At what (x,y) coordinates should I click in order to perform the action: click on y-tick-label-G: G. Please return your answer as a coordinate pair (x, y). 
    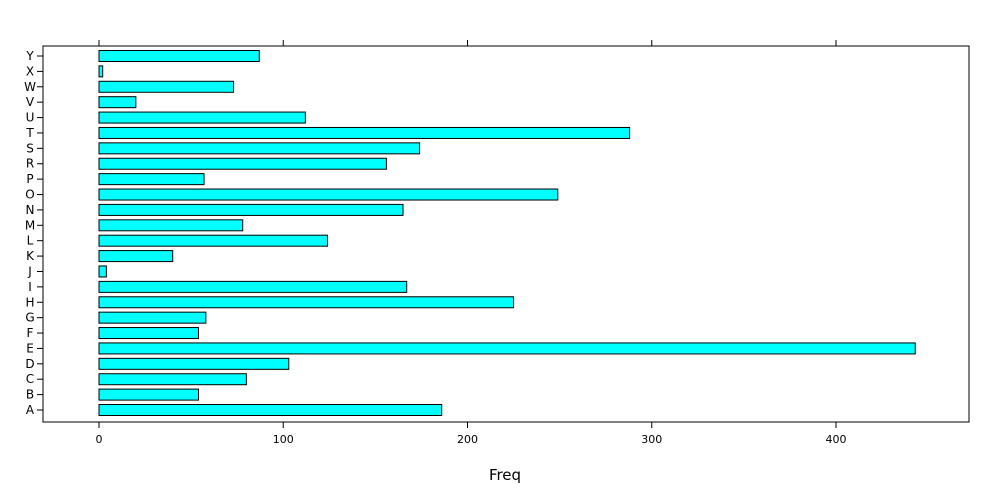
    Looking at the image, I should click on (29, 318).